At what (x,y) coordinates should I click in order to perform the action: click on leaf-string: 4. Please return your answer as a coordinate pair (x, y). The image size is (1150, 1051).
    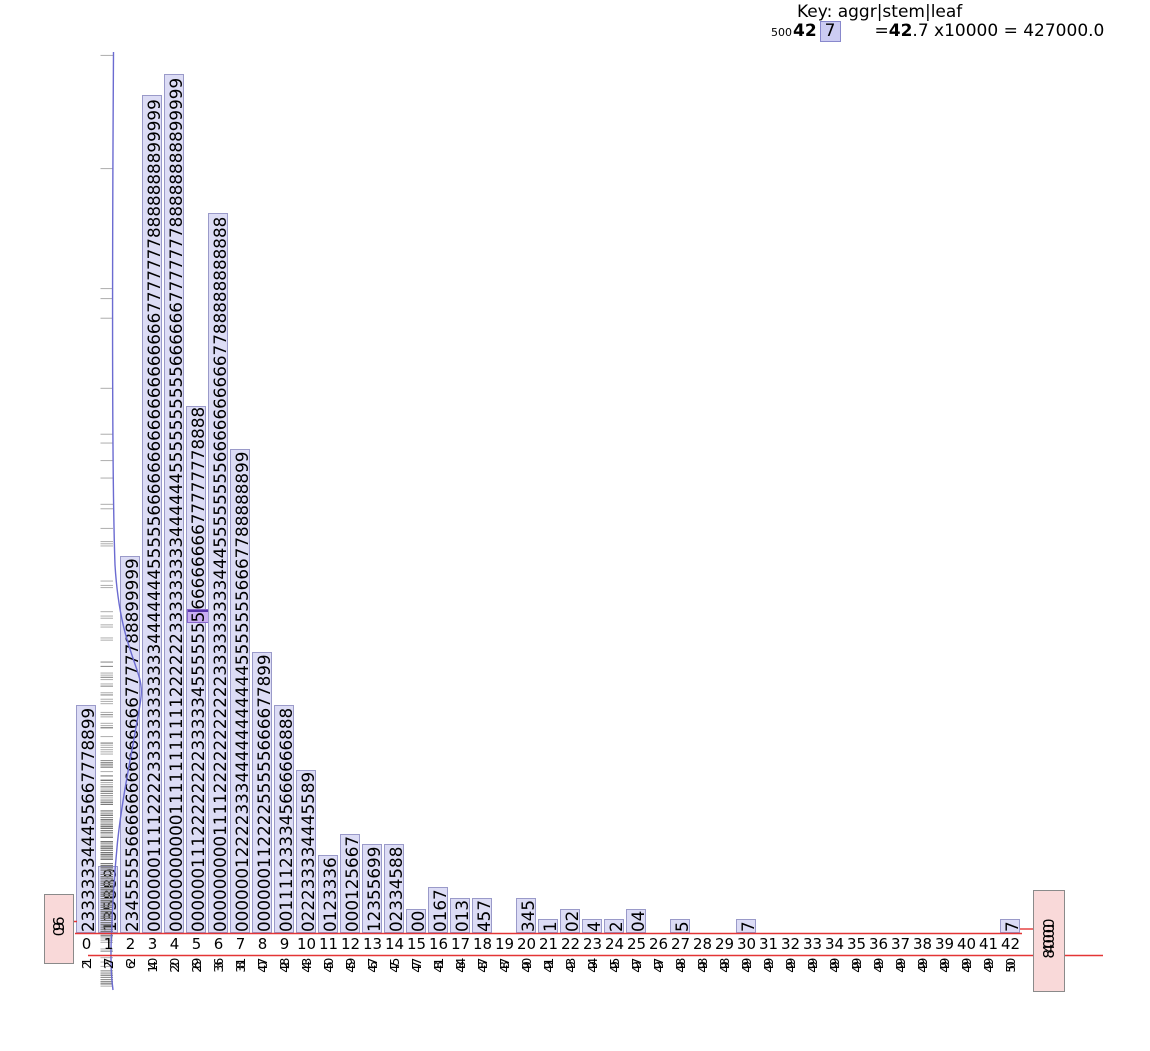
    Looking at the image, I should click on (593, 926).